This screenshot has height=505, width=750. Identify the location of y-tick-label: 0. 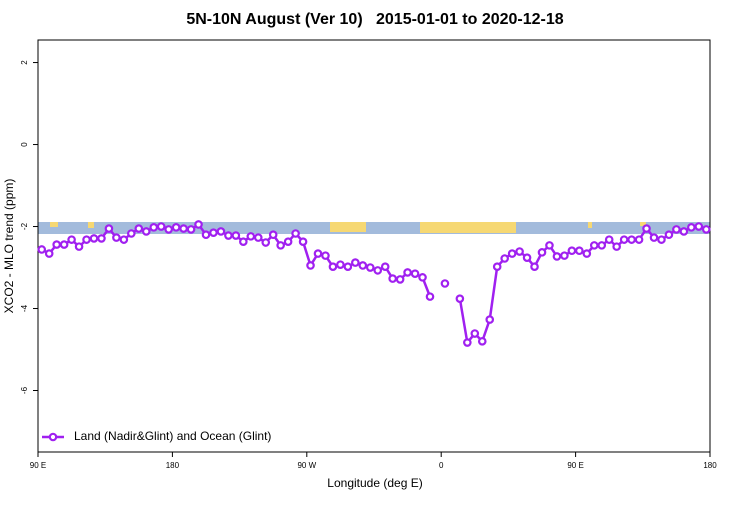
(24, 144).